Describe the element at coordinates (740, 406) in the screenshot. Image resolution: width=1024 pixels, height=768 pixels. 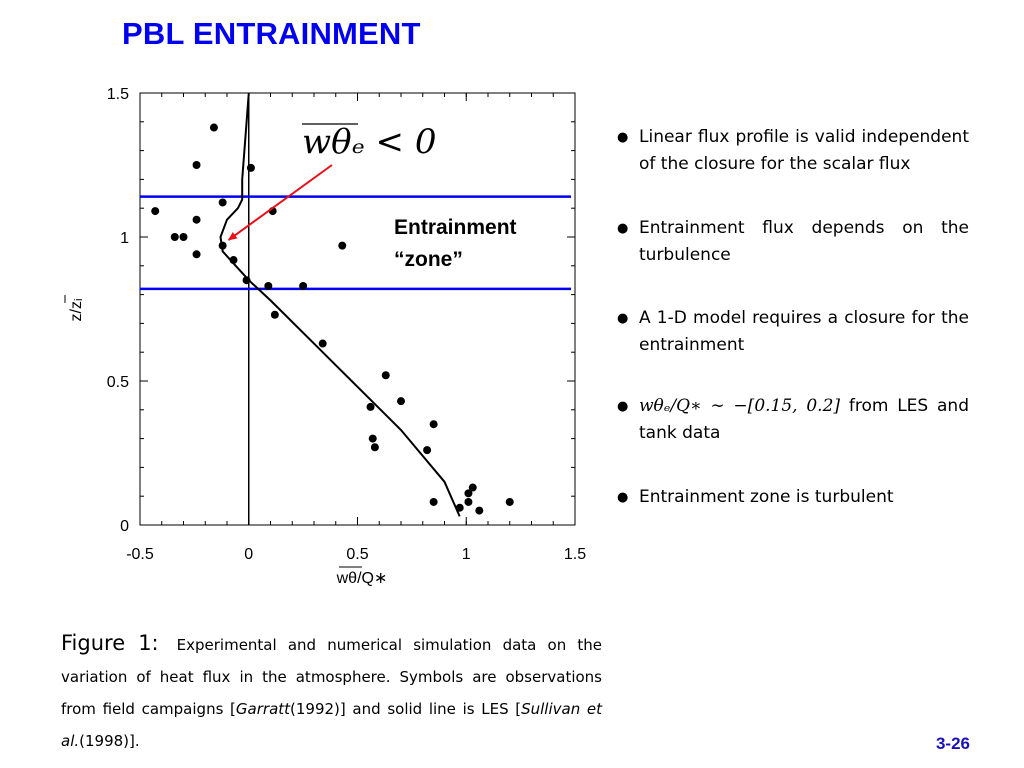
I see `flux-ratio-formula: wθₑ/Q∗ ∼ −[0.15, 0.2]` at that location.